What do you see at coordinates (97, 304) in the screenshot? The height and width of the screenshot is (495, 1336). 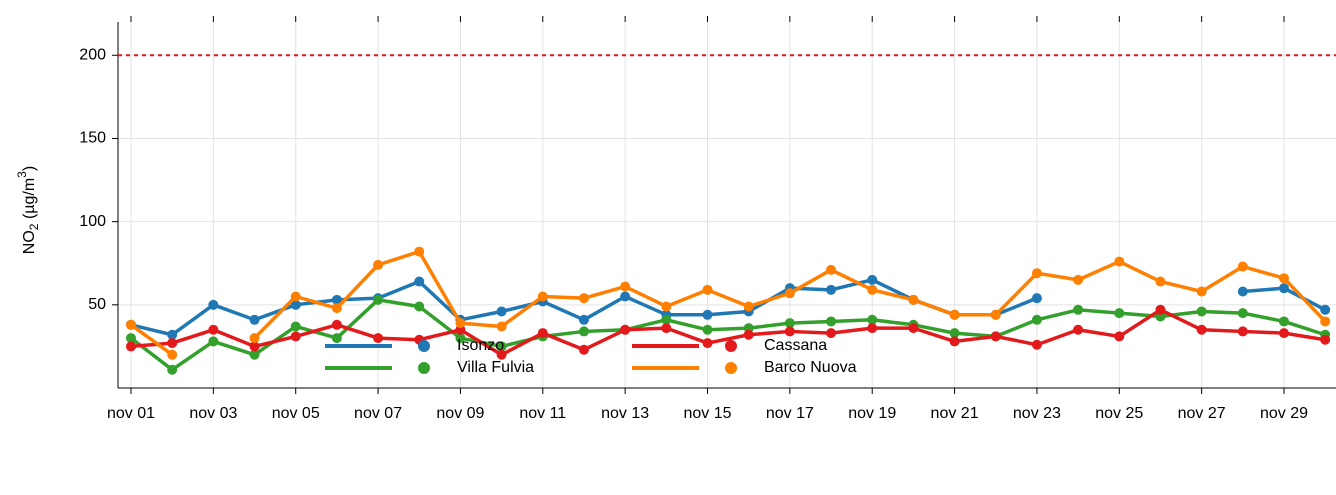 I see `y-tick-label: 50` at bounding box center [97, 304].